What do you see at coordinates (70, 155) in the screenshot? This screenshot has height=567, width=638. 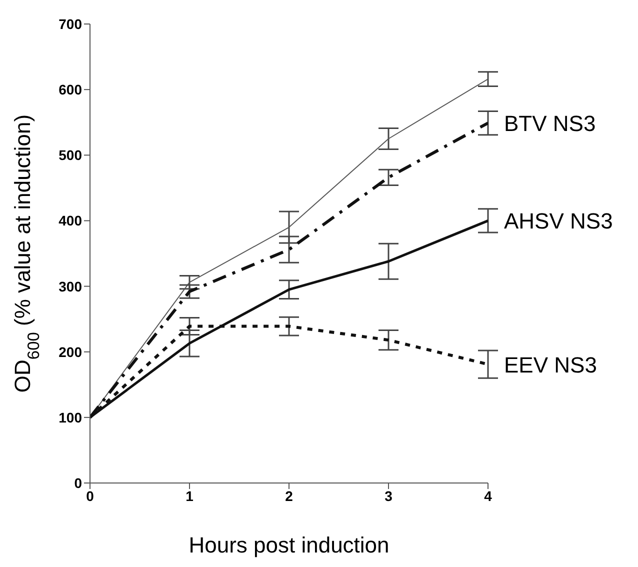 I see `y-tick-label: 500` at bounding box center [70, 155].